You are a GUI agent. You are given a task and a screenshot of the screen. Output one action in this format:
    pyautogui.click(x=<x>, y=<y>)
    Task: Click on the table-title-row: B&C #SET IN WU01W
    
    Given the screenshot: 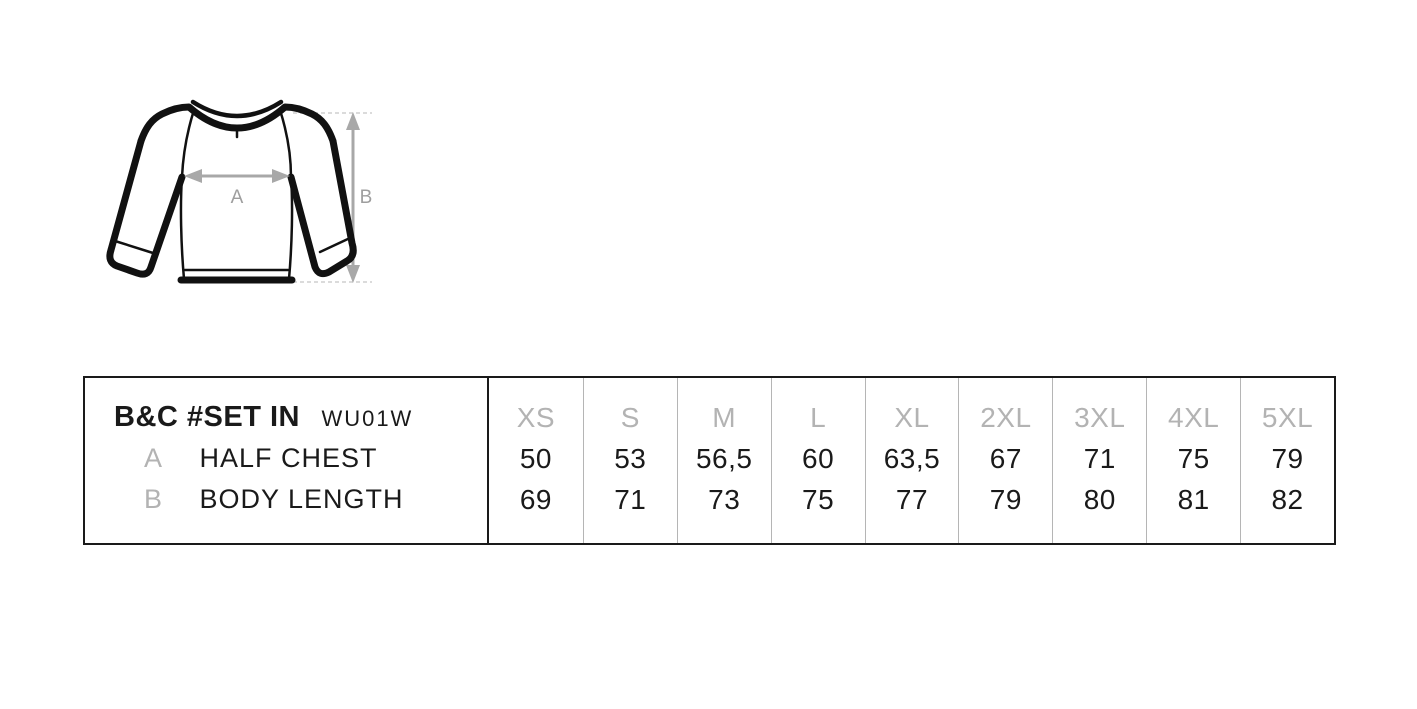 What is the action you would take?
    pyautogui.click(x=286, y=417)
    